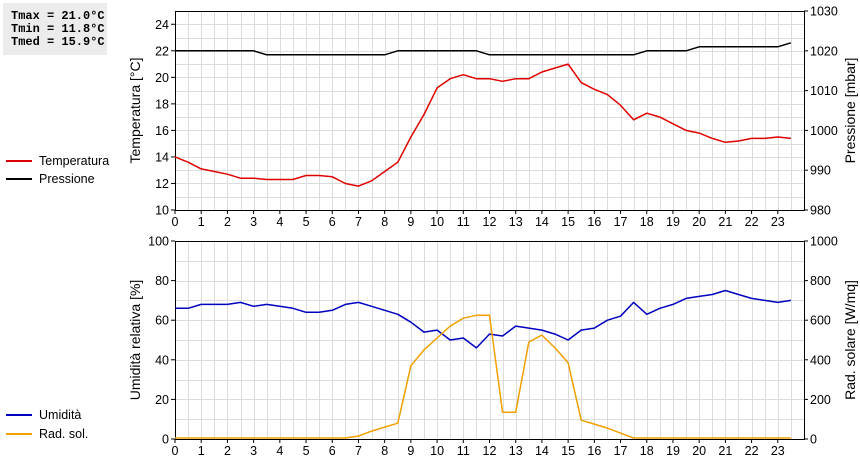  I want to click on bottom-y-left-tick-label: 40, so click(162, 360).